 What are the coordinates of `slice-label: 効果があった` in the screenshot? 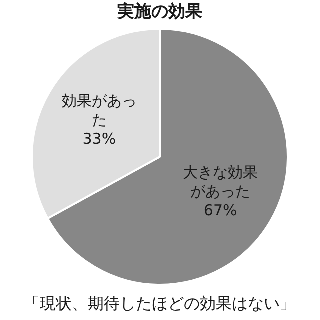 It's located at (99, 111).